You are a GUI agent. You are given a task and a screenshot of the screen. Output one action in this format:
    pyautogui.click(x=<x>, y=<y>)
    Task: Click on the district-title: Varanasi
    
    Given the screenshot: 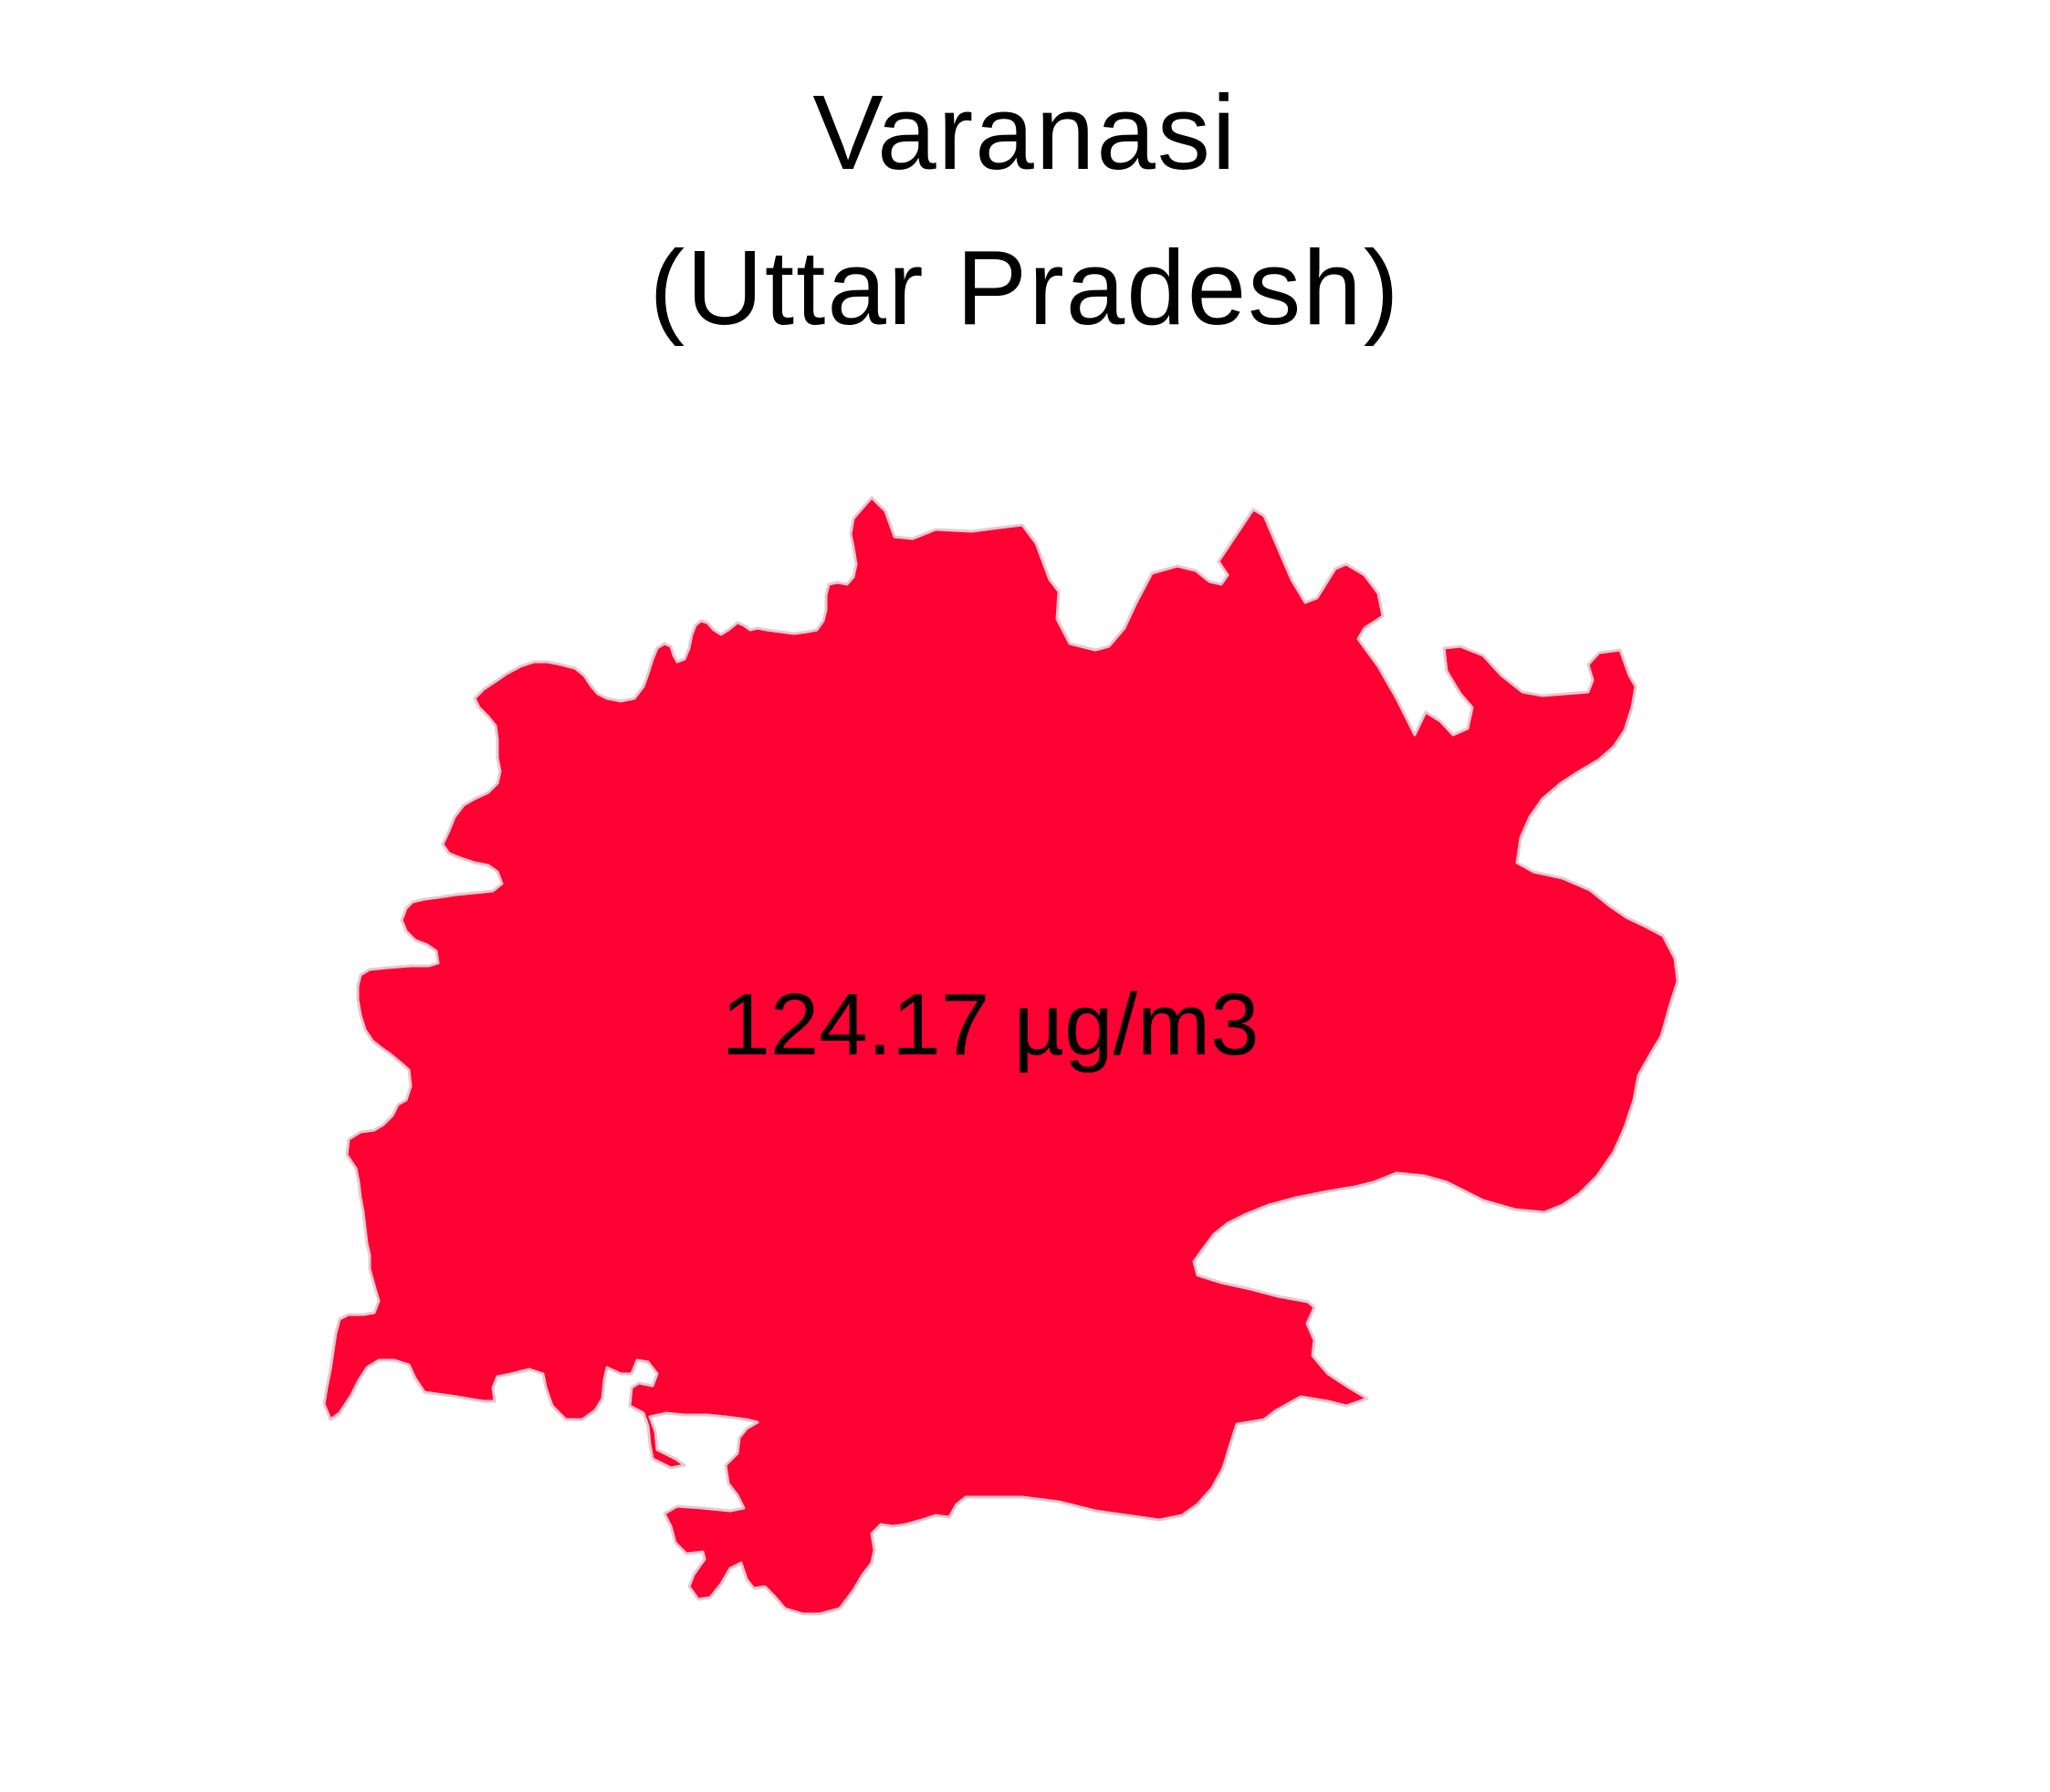 What is the action you would take?
    pyautogui.click(x=1025, y=132)
    